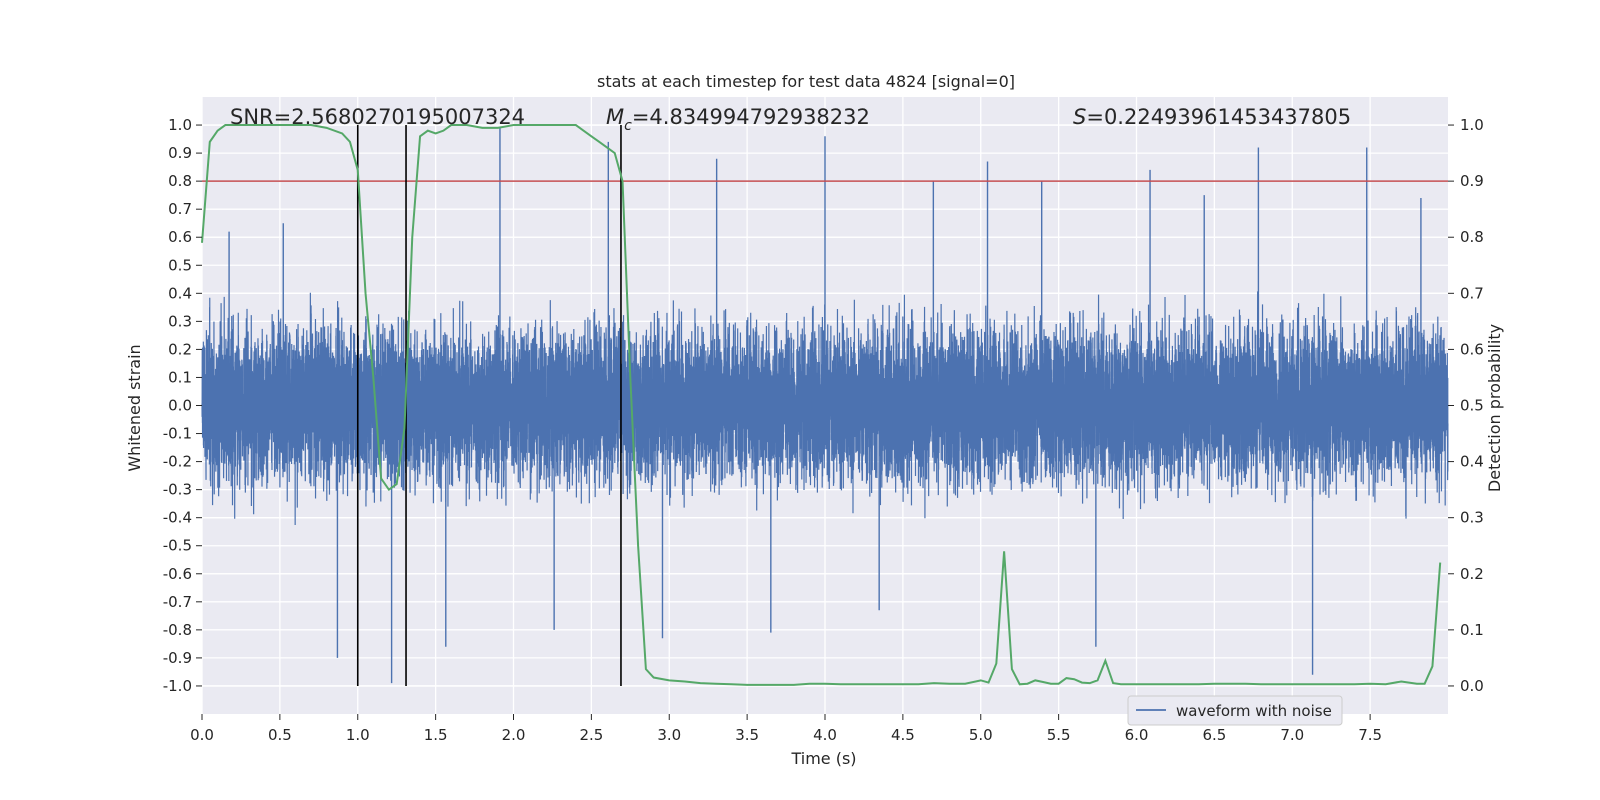 The width and height of the screenshot is (1600, 800). Describe the element at coordinates (177, 462) in the screenshot. I see `y-left-tick-label-12: -0.2` at that location.